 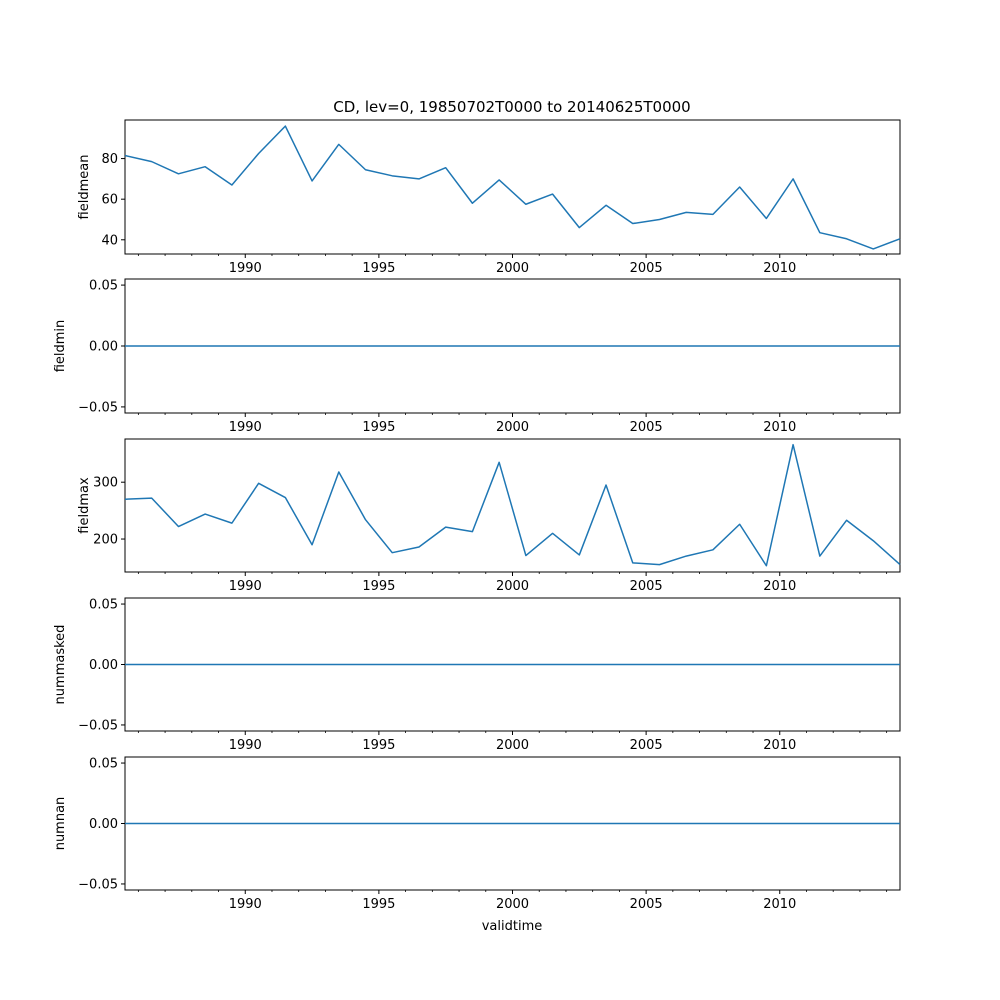 What do you see at coordinates (512, 187) in the screenshot?
I see `series-line-fieldmean` at bounding box center [512, 187].